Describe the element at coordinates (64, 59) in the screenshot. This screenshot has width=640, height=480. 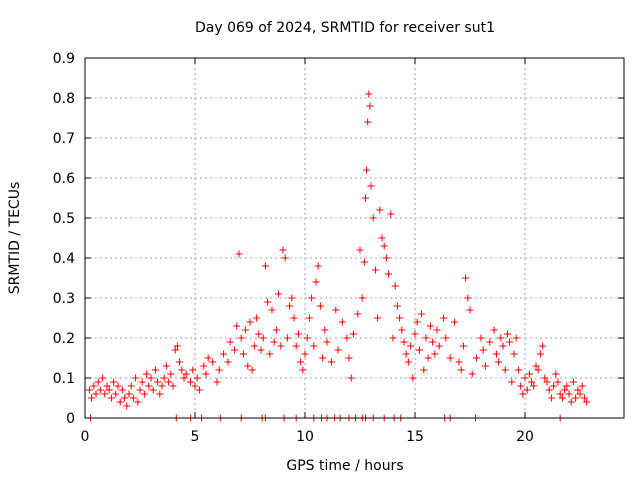
I see `y-tick-label: 0.9` at that location.